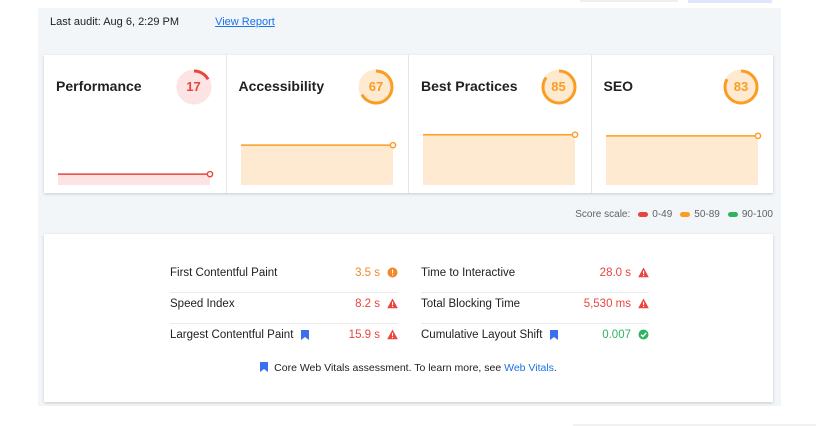 This screenshot has height=426, width=816. What do you see at coordinates (629, 1) in the screenshot?
I see `top-divider` at bounding box center [629, 1].